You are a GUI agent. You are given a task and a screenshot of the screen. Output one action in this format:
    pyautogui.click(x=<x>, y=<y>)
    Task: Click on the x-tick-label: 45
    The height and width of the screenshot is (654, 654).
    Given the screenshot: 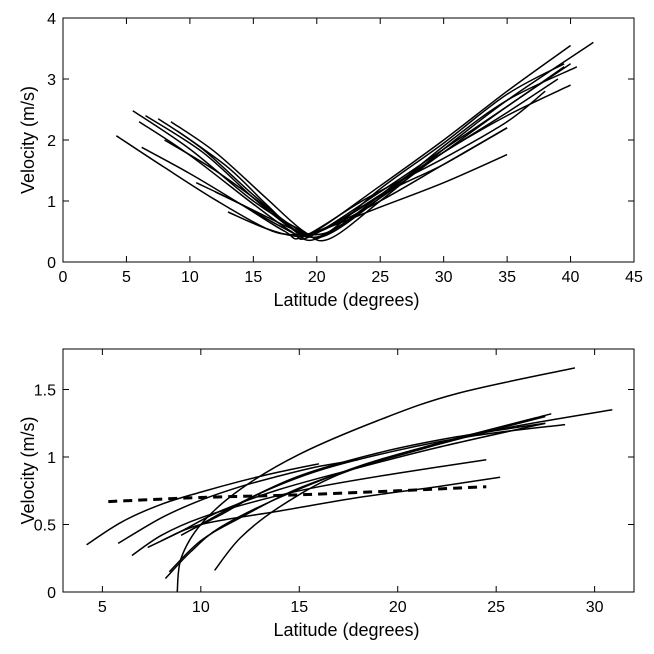 What is the action you would take?
    pyautogui.click(x=634, y=277)
    